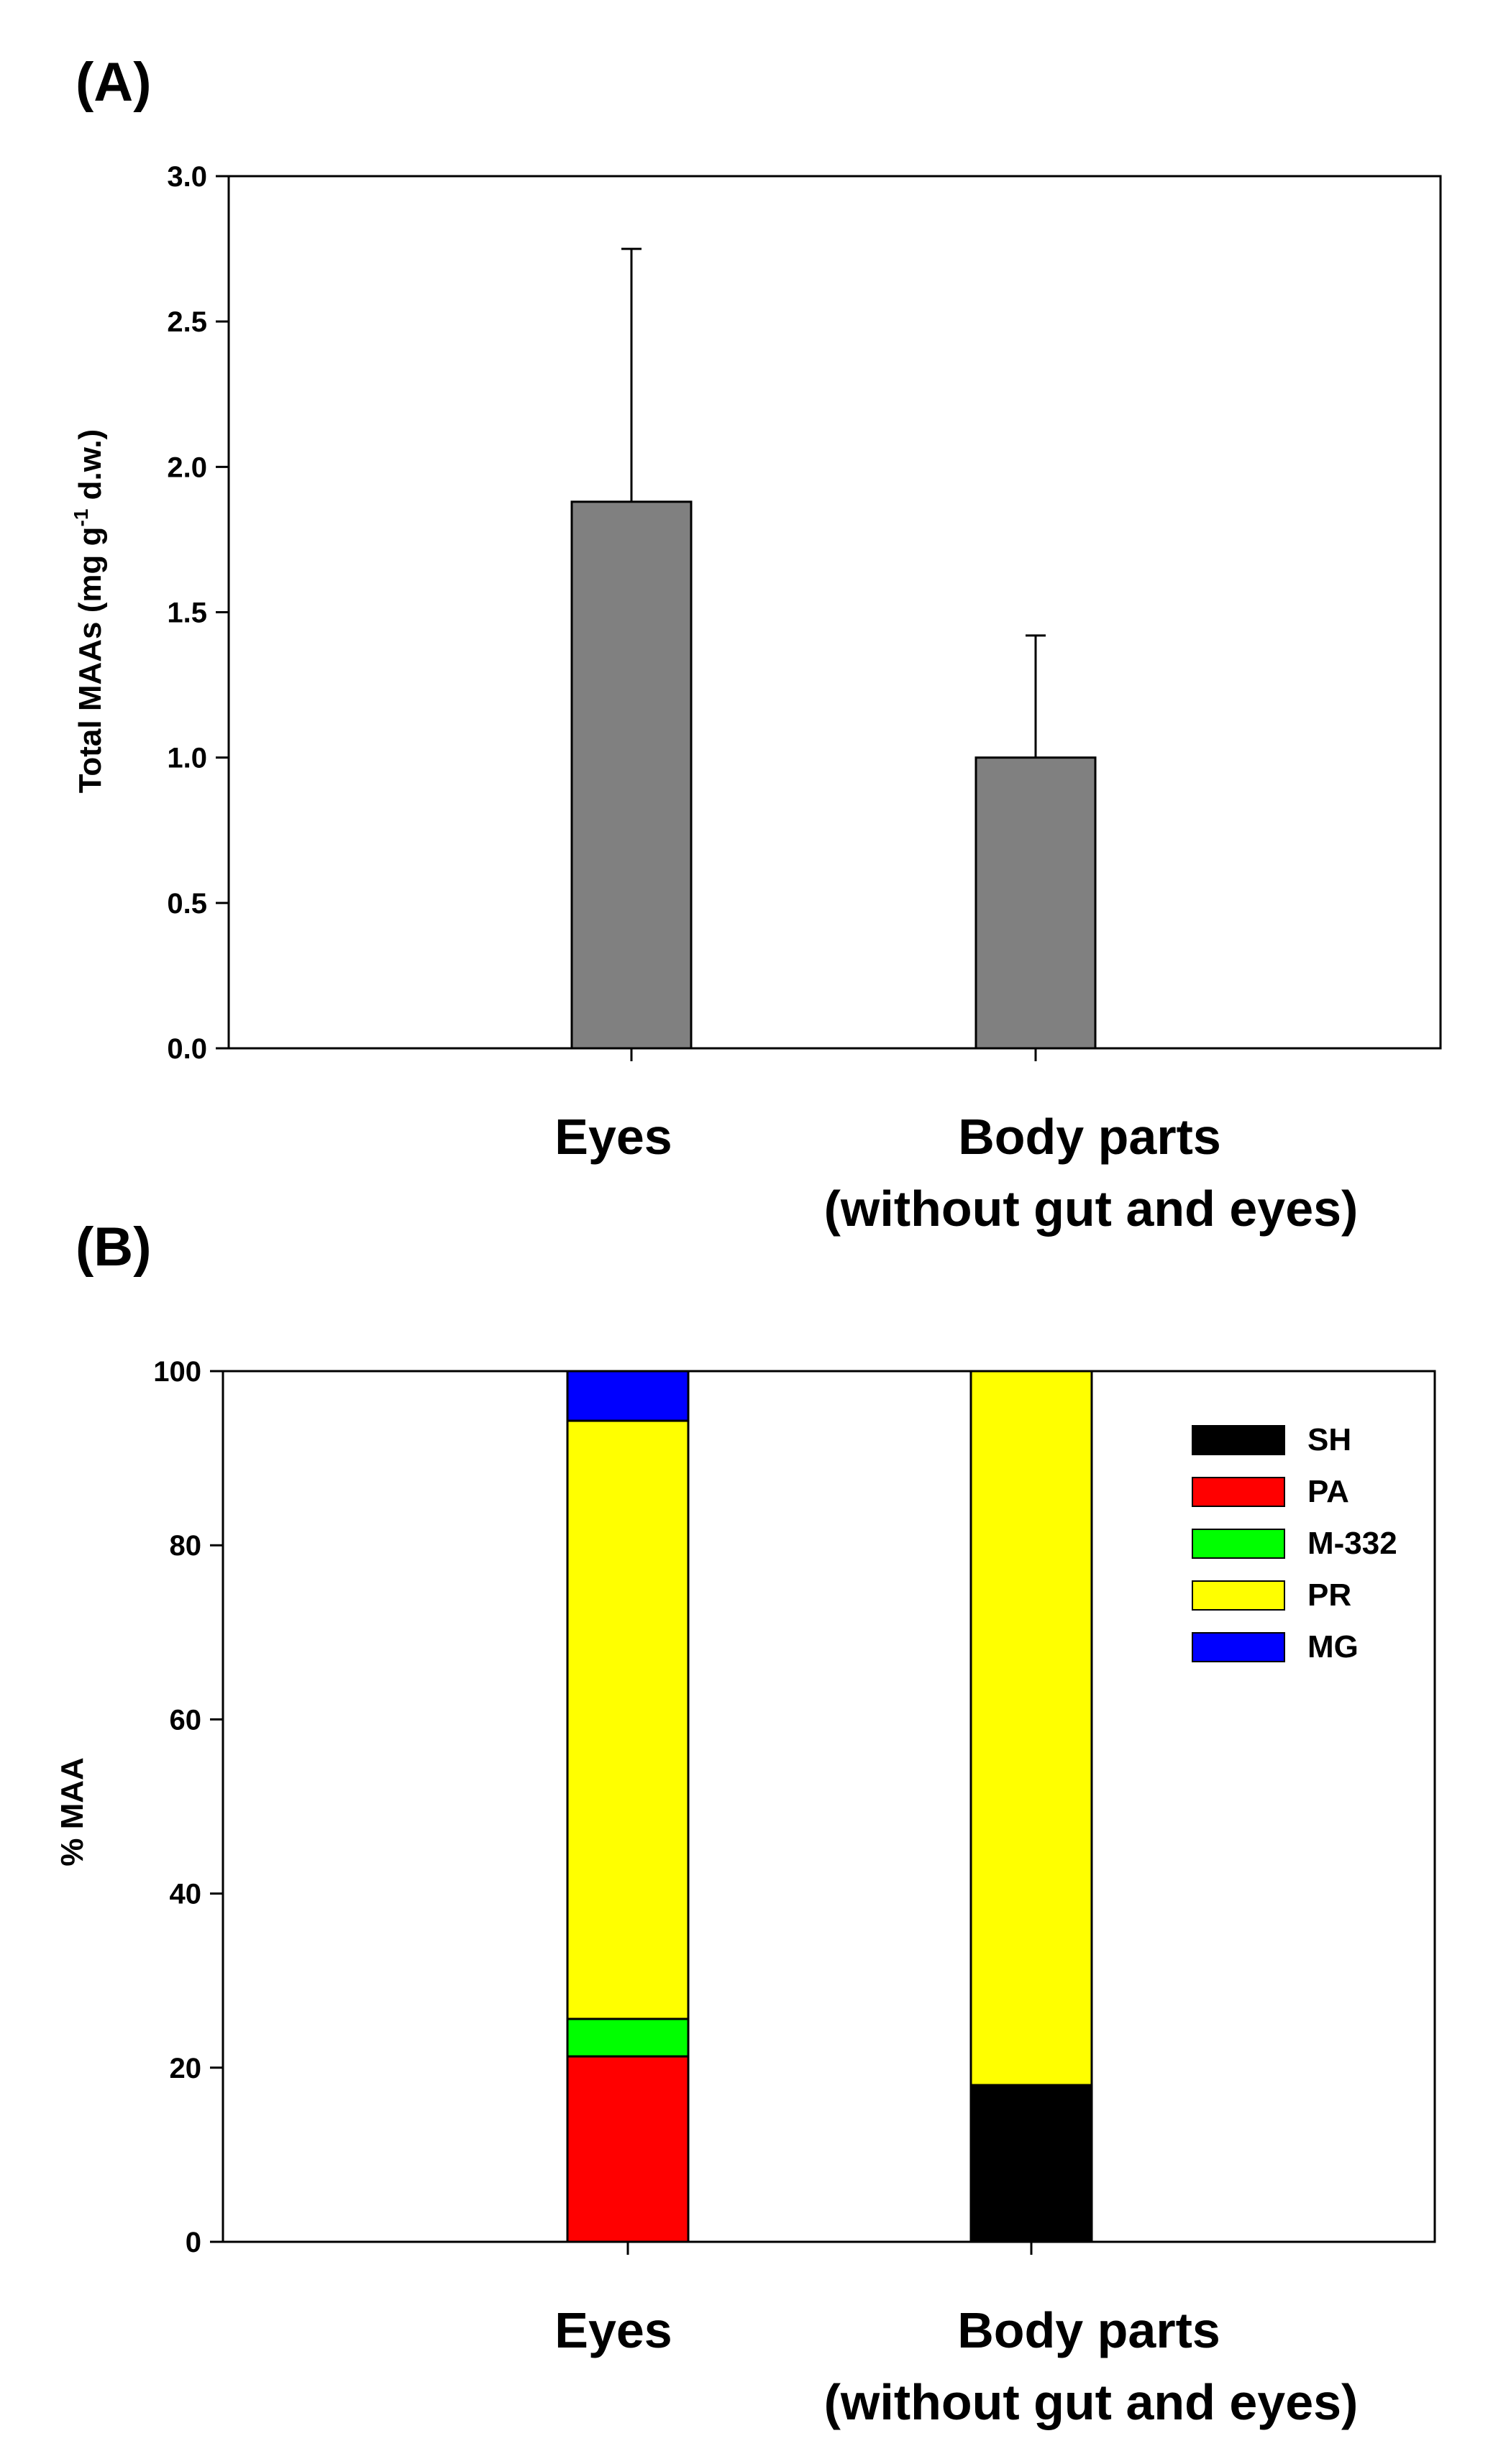 This screenshot has width=1511, height=2464. I want to click on panel-b-y-tick-label: 20, so click(186, 2068).